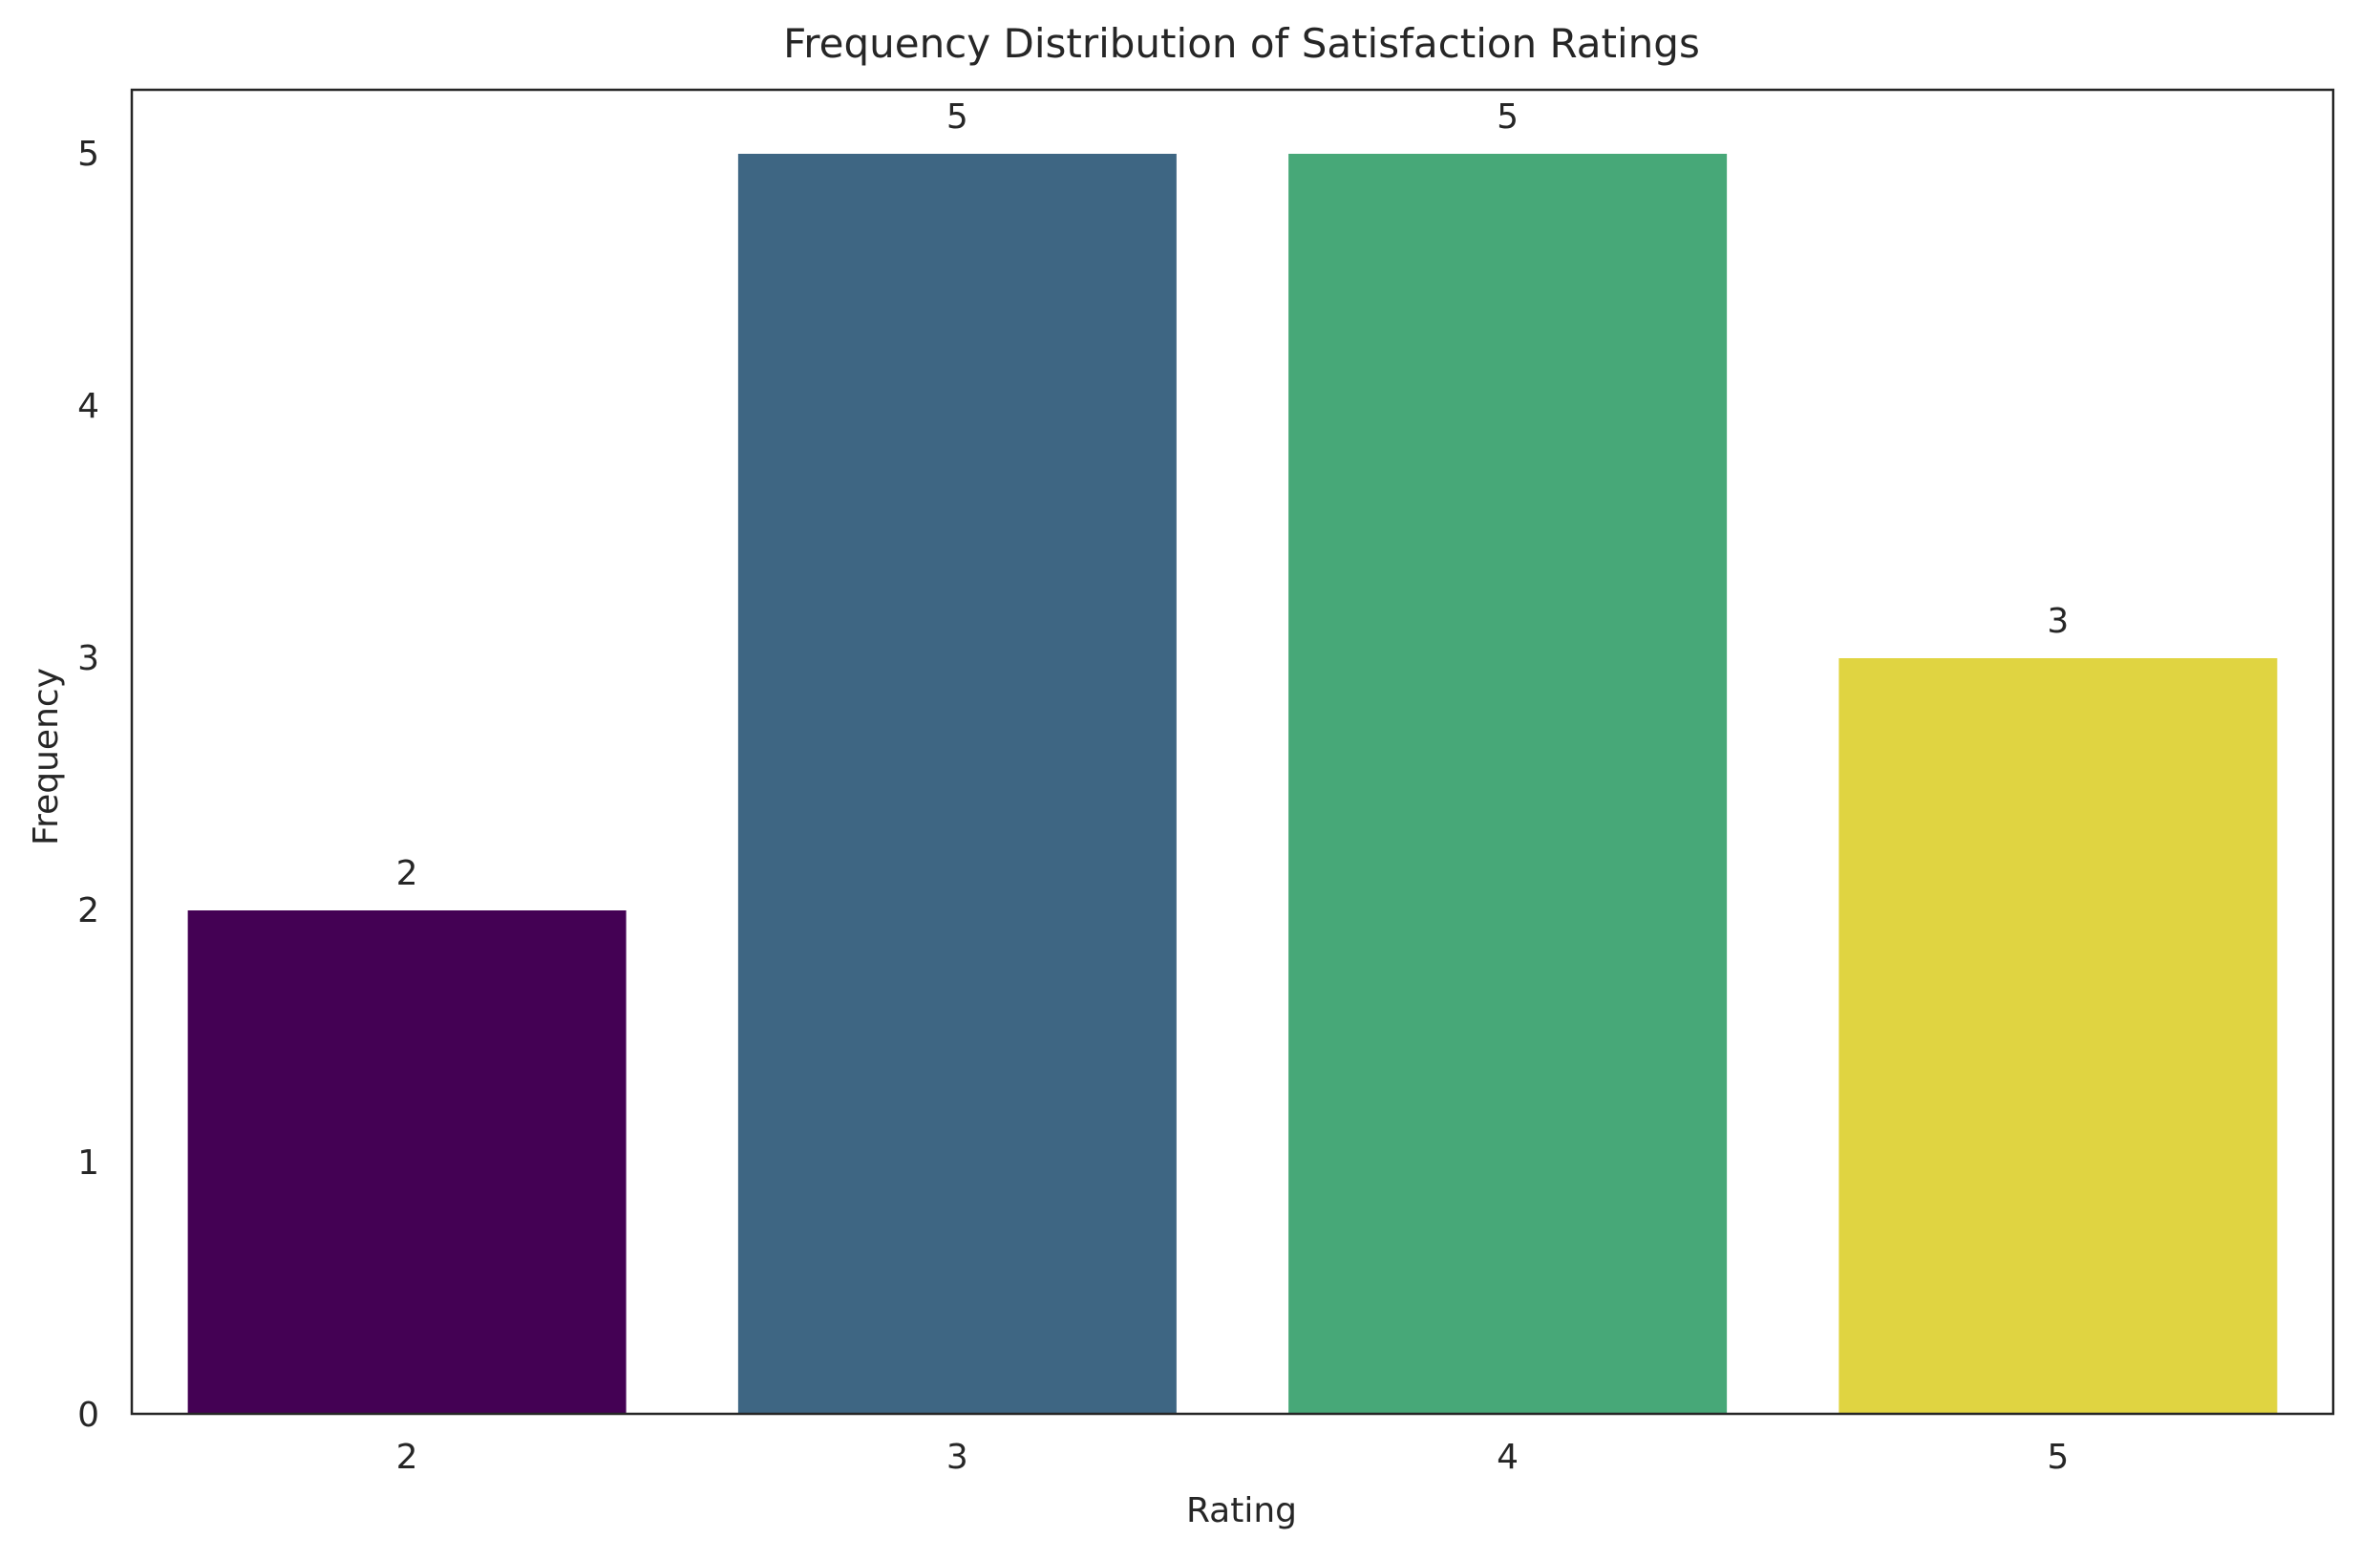 This screenshot has width=2380, height=1560. I want to click on y-tick-label-4: 4, so click(88, 406).